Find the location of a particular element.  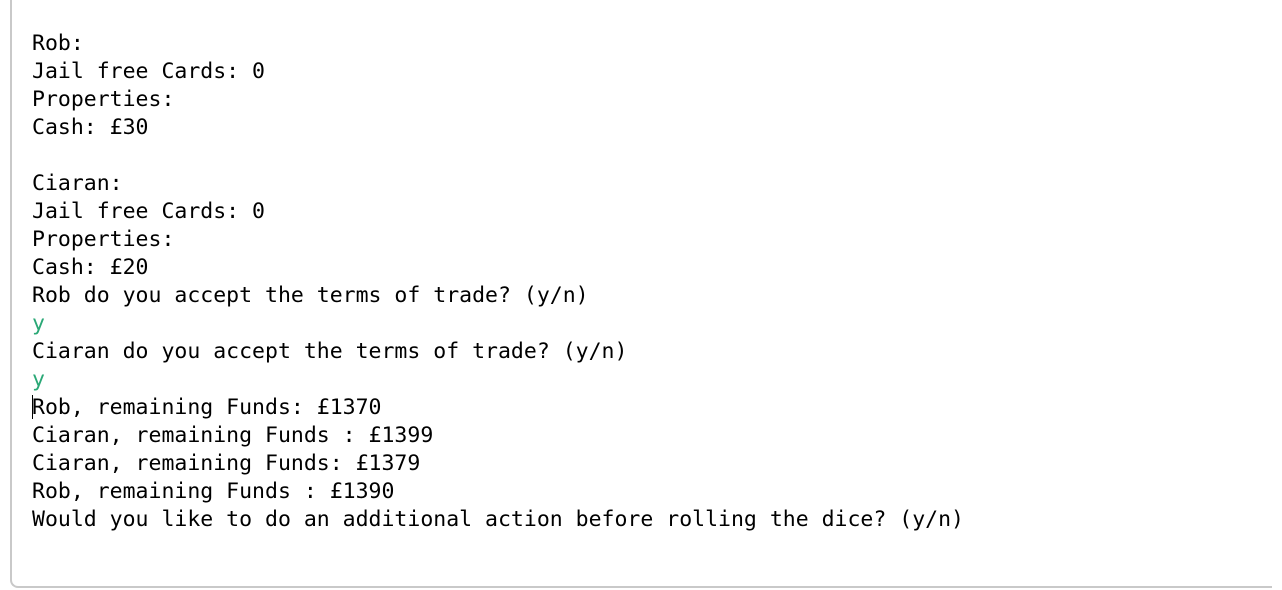

text-caret is located at coordinates (32, 407).